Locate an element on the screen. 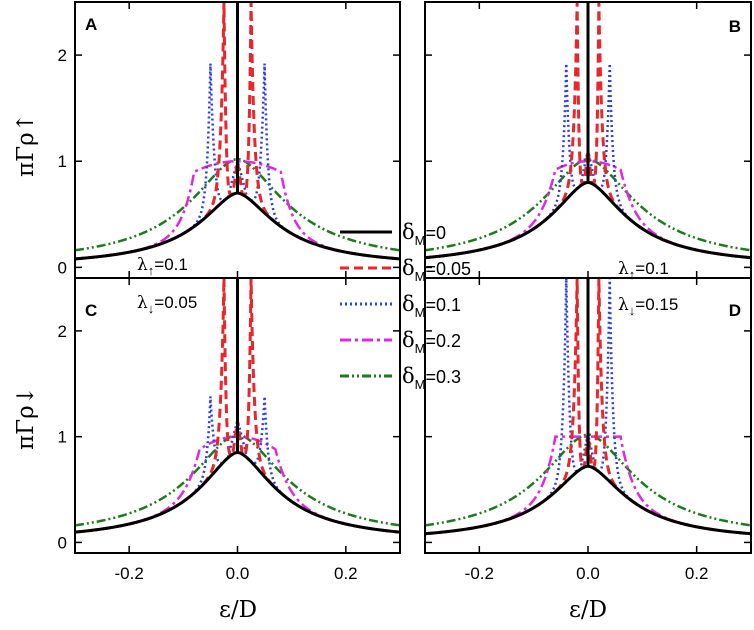 This screenshot has height=630, width=754. legend-label: δM=0 is located at coordinates (424, 234).